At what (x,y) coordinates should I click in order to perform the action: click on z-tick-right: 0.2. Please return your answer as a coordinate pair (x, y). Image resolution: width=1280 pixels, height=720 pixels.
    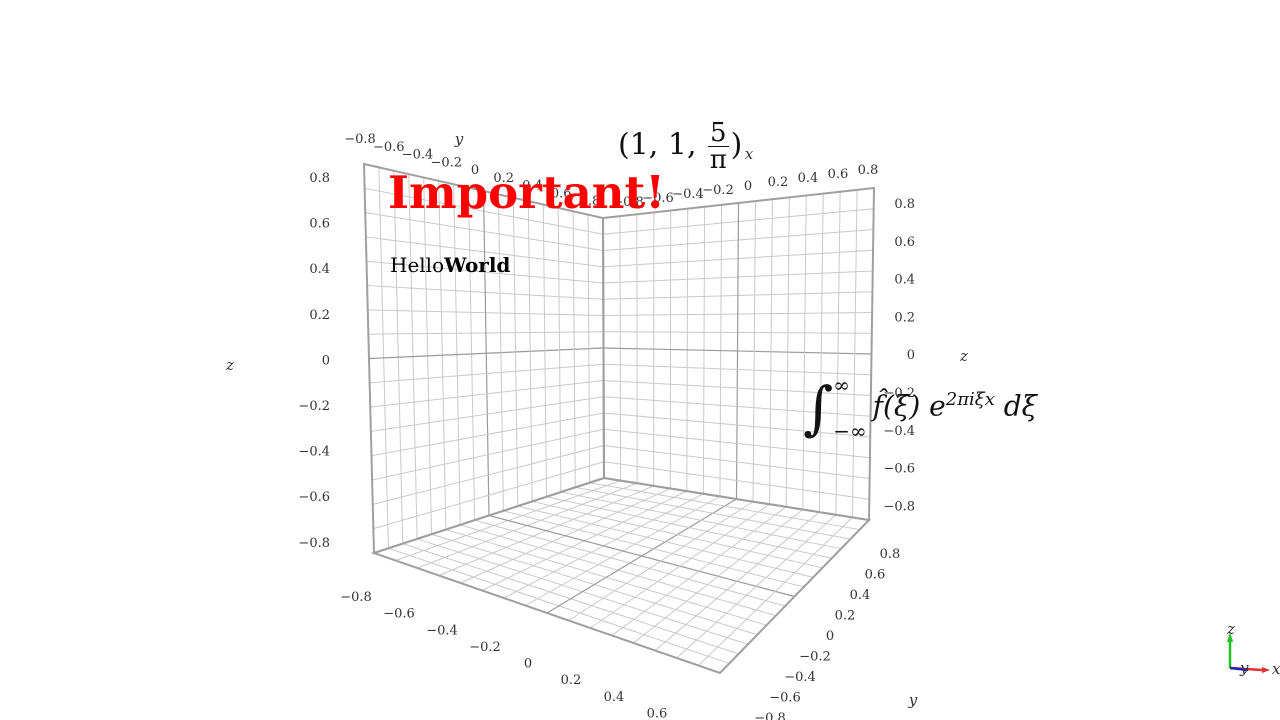
    Looking at the image, I should click on (904, 317).